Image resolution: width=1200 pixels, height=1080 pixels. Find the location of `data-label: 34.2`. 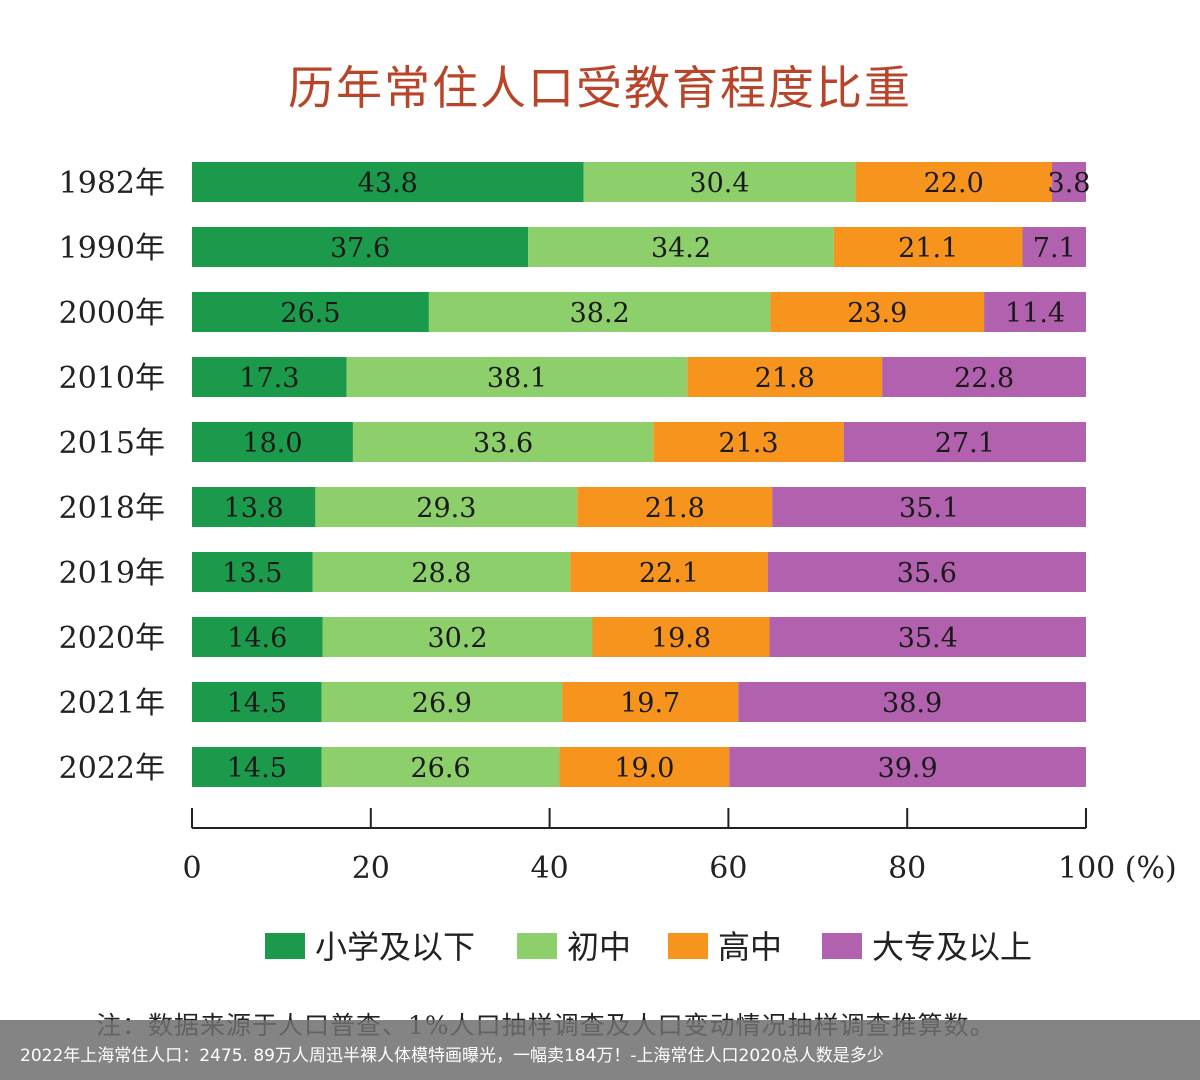

data-label: 34.2 is located at coordinates (681, 248).